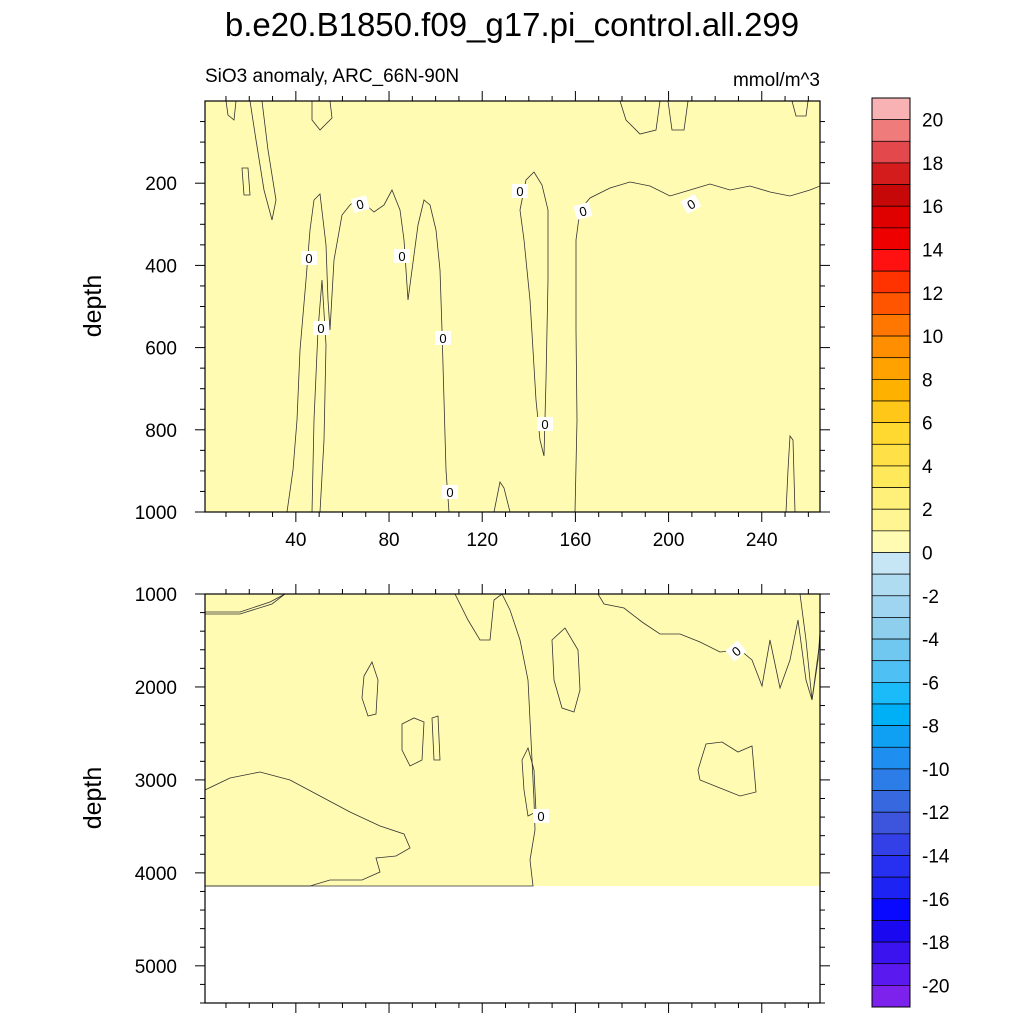 The image size is (1024, 1024). Describe the element at coordinates (156, 781) in the screenshot. I see `bottom-y-tick-label: 3000` at that location.